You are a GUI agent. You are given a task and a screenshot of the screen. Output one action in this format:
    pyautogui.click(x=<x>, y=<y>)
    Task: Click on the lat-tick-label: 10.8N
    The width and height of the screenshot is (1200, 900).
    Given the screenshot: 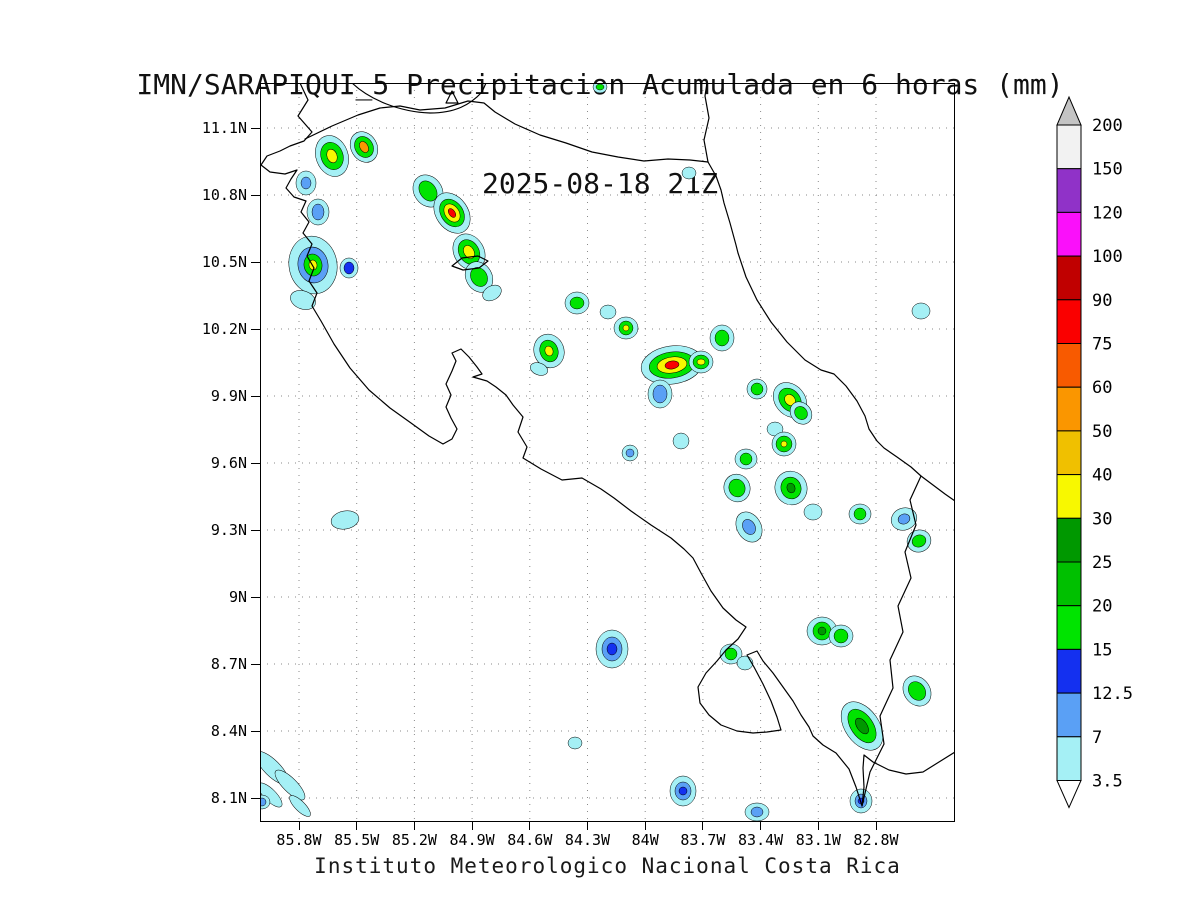 What is the action you would take?
    pyautogui.click(x=224, y=195)
    